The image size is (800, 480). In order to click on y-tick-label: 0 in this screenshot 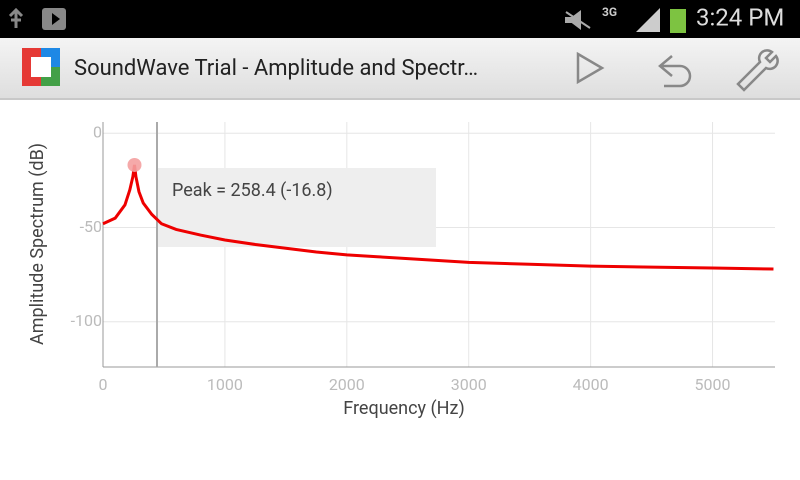, I will do `click(97, 132)`.